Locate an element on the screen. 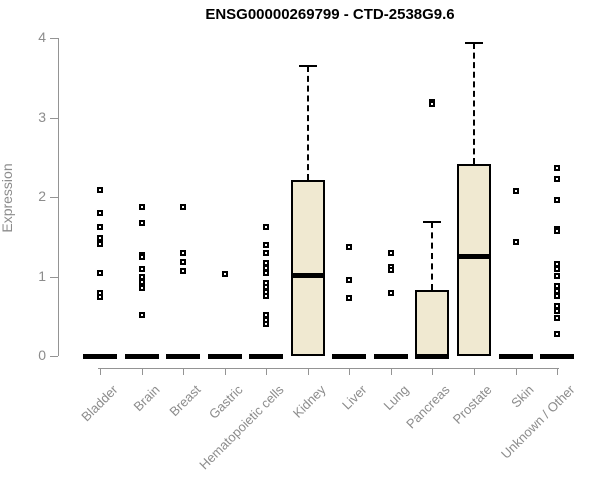  chart-title: ENSG00000269799 - CTD-2538G9.6 is located at coordinates (330, 14).